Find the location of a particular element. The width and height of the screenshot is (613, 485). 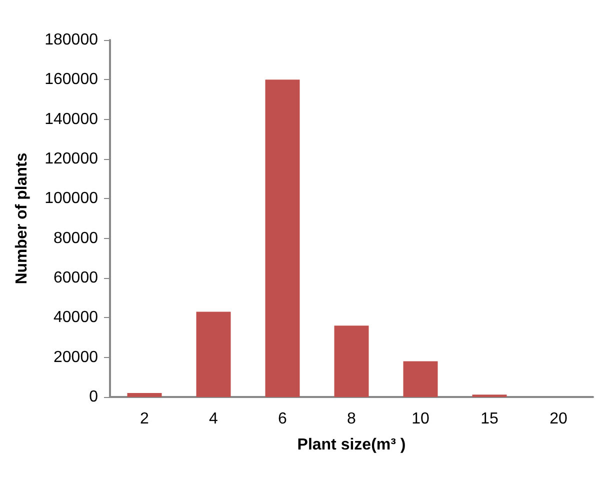

y-tick-label: 180000 is located at coordinates (71, 40).